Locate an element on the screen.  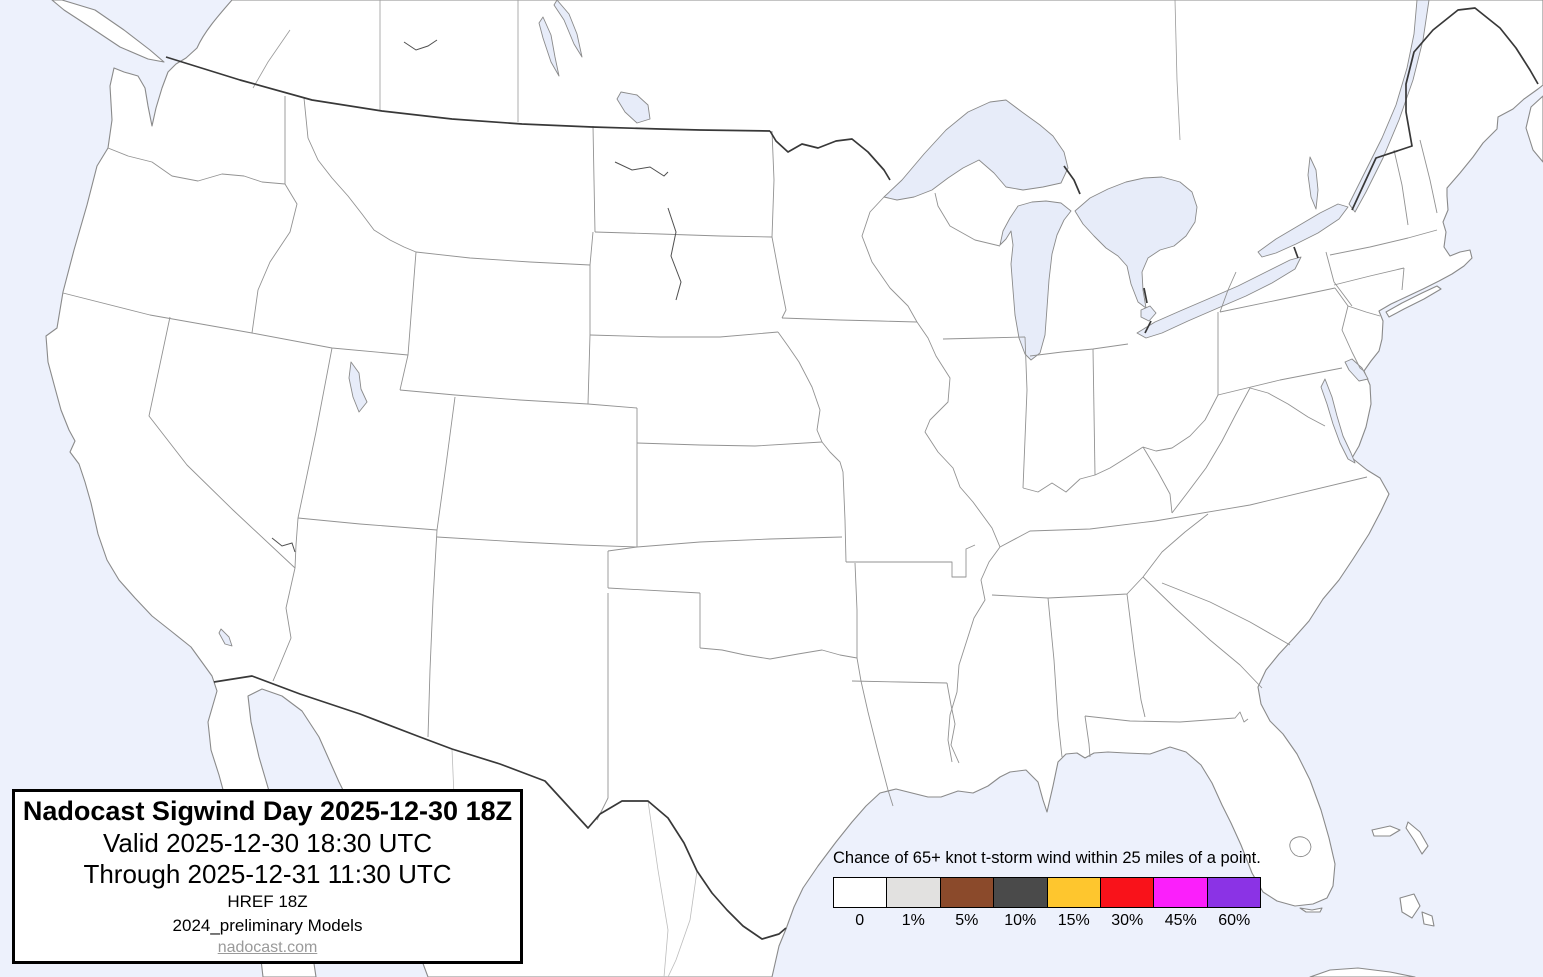
legend-label-30: 30% is located at coordinates (1127, 920).